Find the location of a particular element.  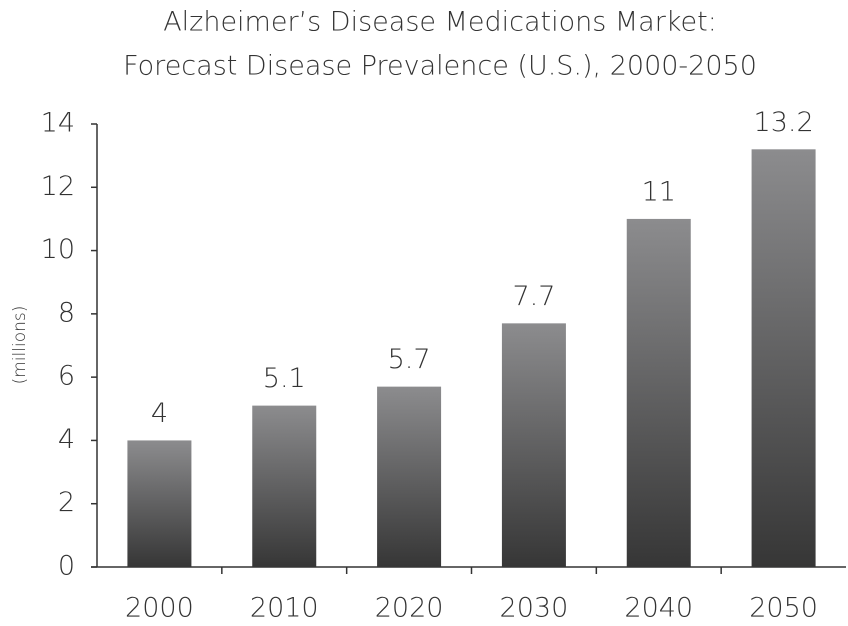

value-label: 13.2 is located at coordinates (784, 122).